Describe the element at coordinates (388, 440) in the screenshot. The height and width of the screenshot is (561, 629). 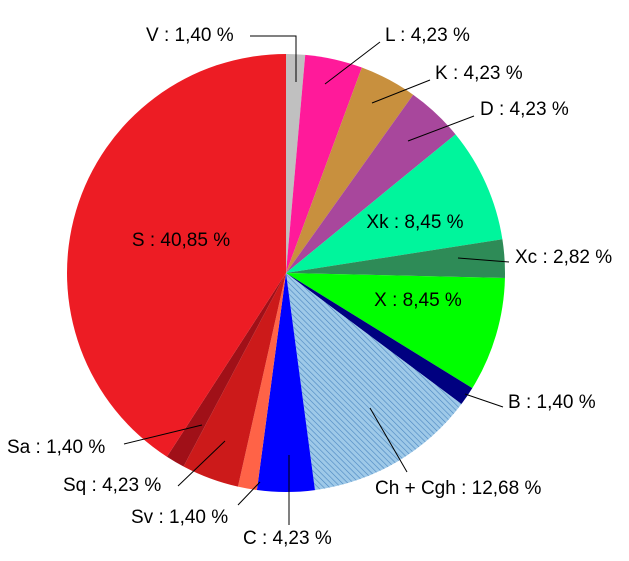
I see `leader-line-ch-cgh` at that location.